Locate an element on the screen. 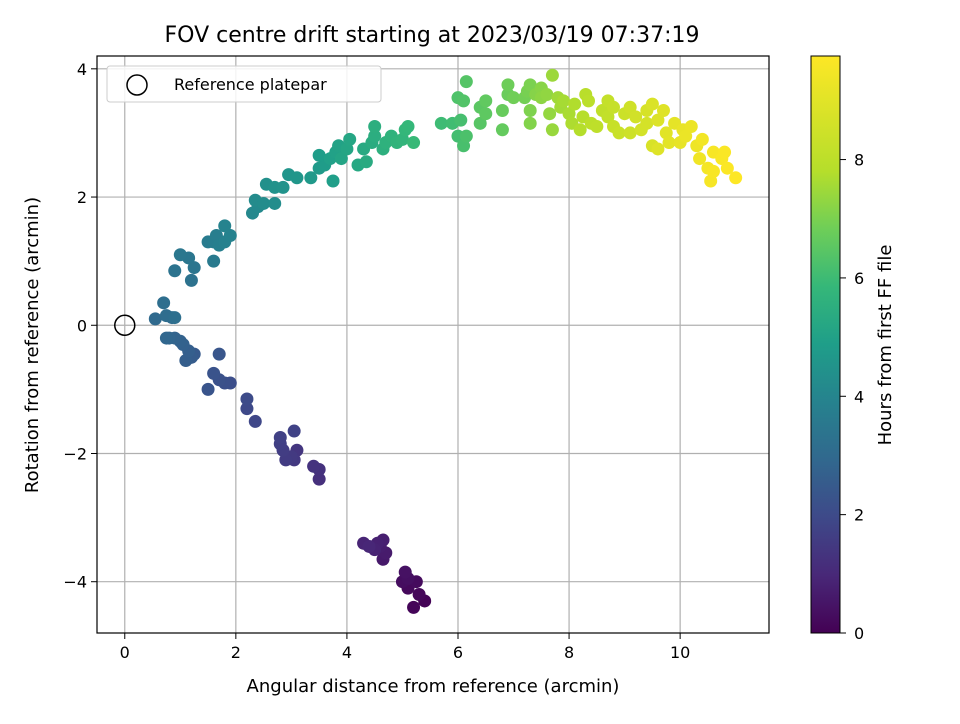  colorbar-label: Hours from first FF file is located at coordinates (885, 345).